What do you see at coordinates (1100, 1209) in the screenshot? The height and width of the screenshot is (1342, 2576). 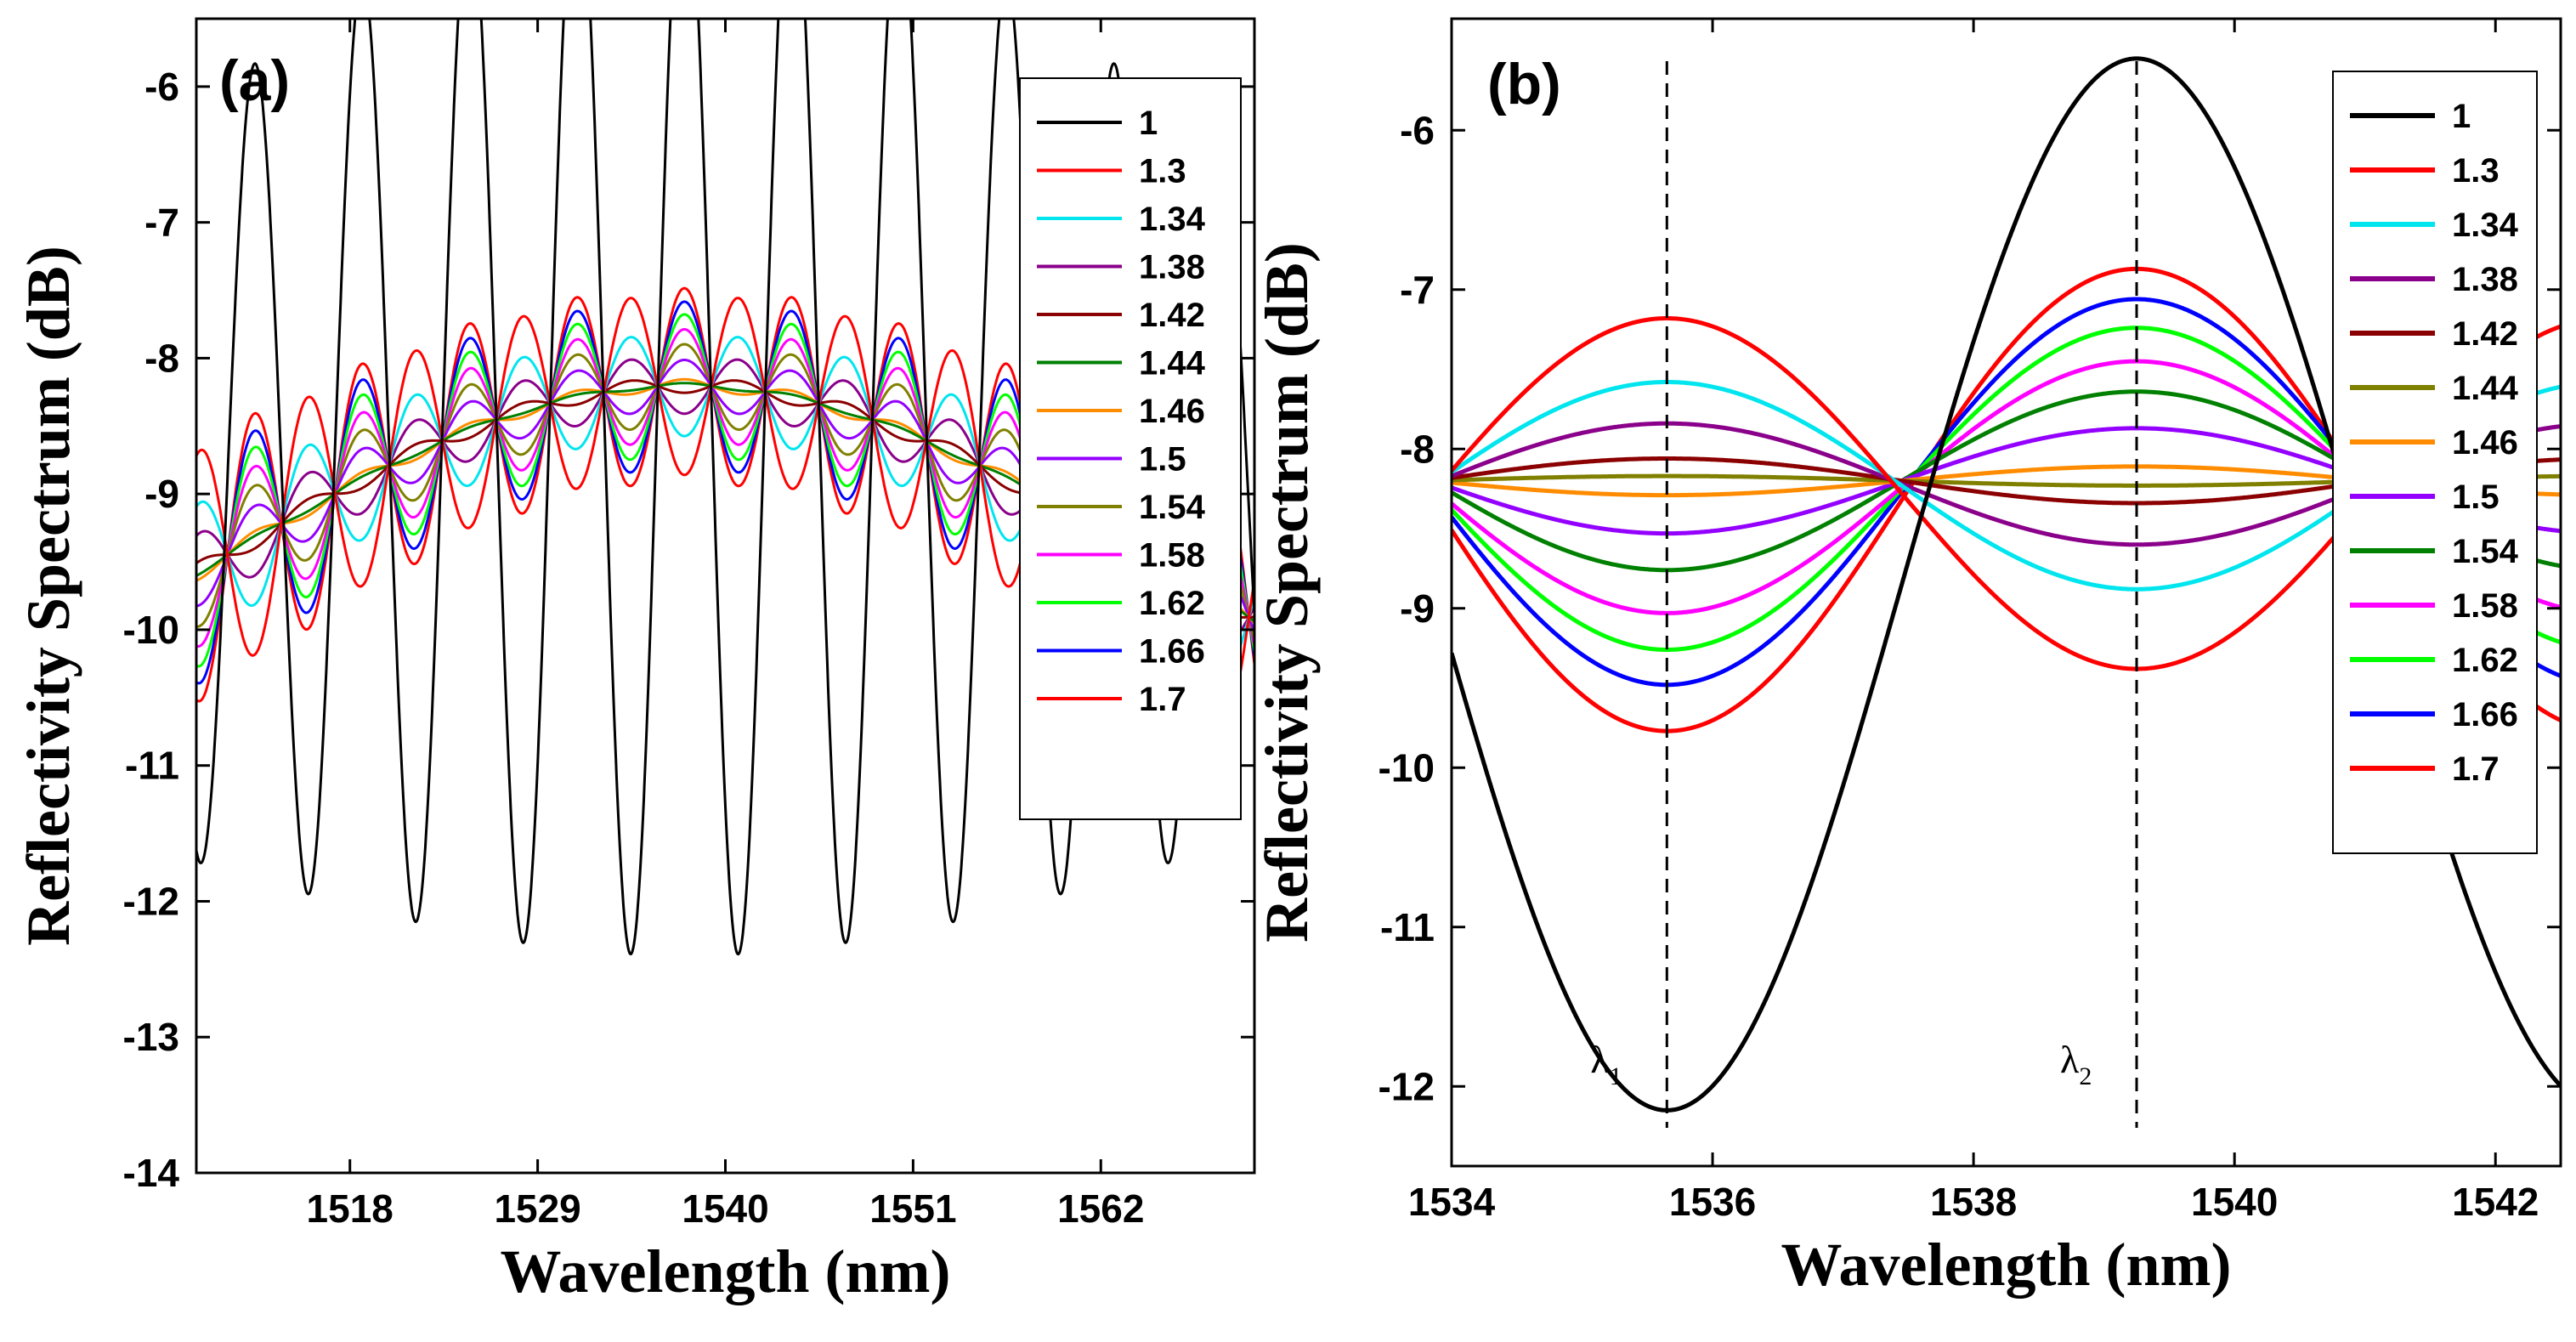 I see `x-tick-label: 1562` at bounding box center [1100, 1209].